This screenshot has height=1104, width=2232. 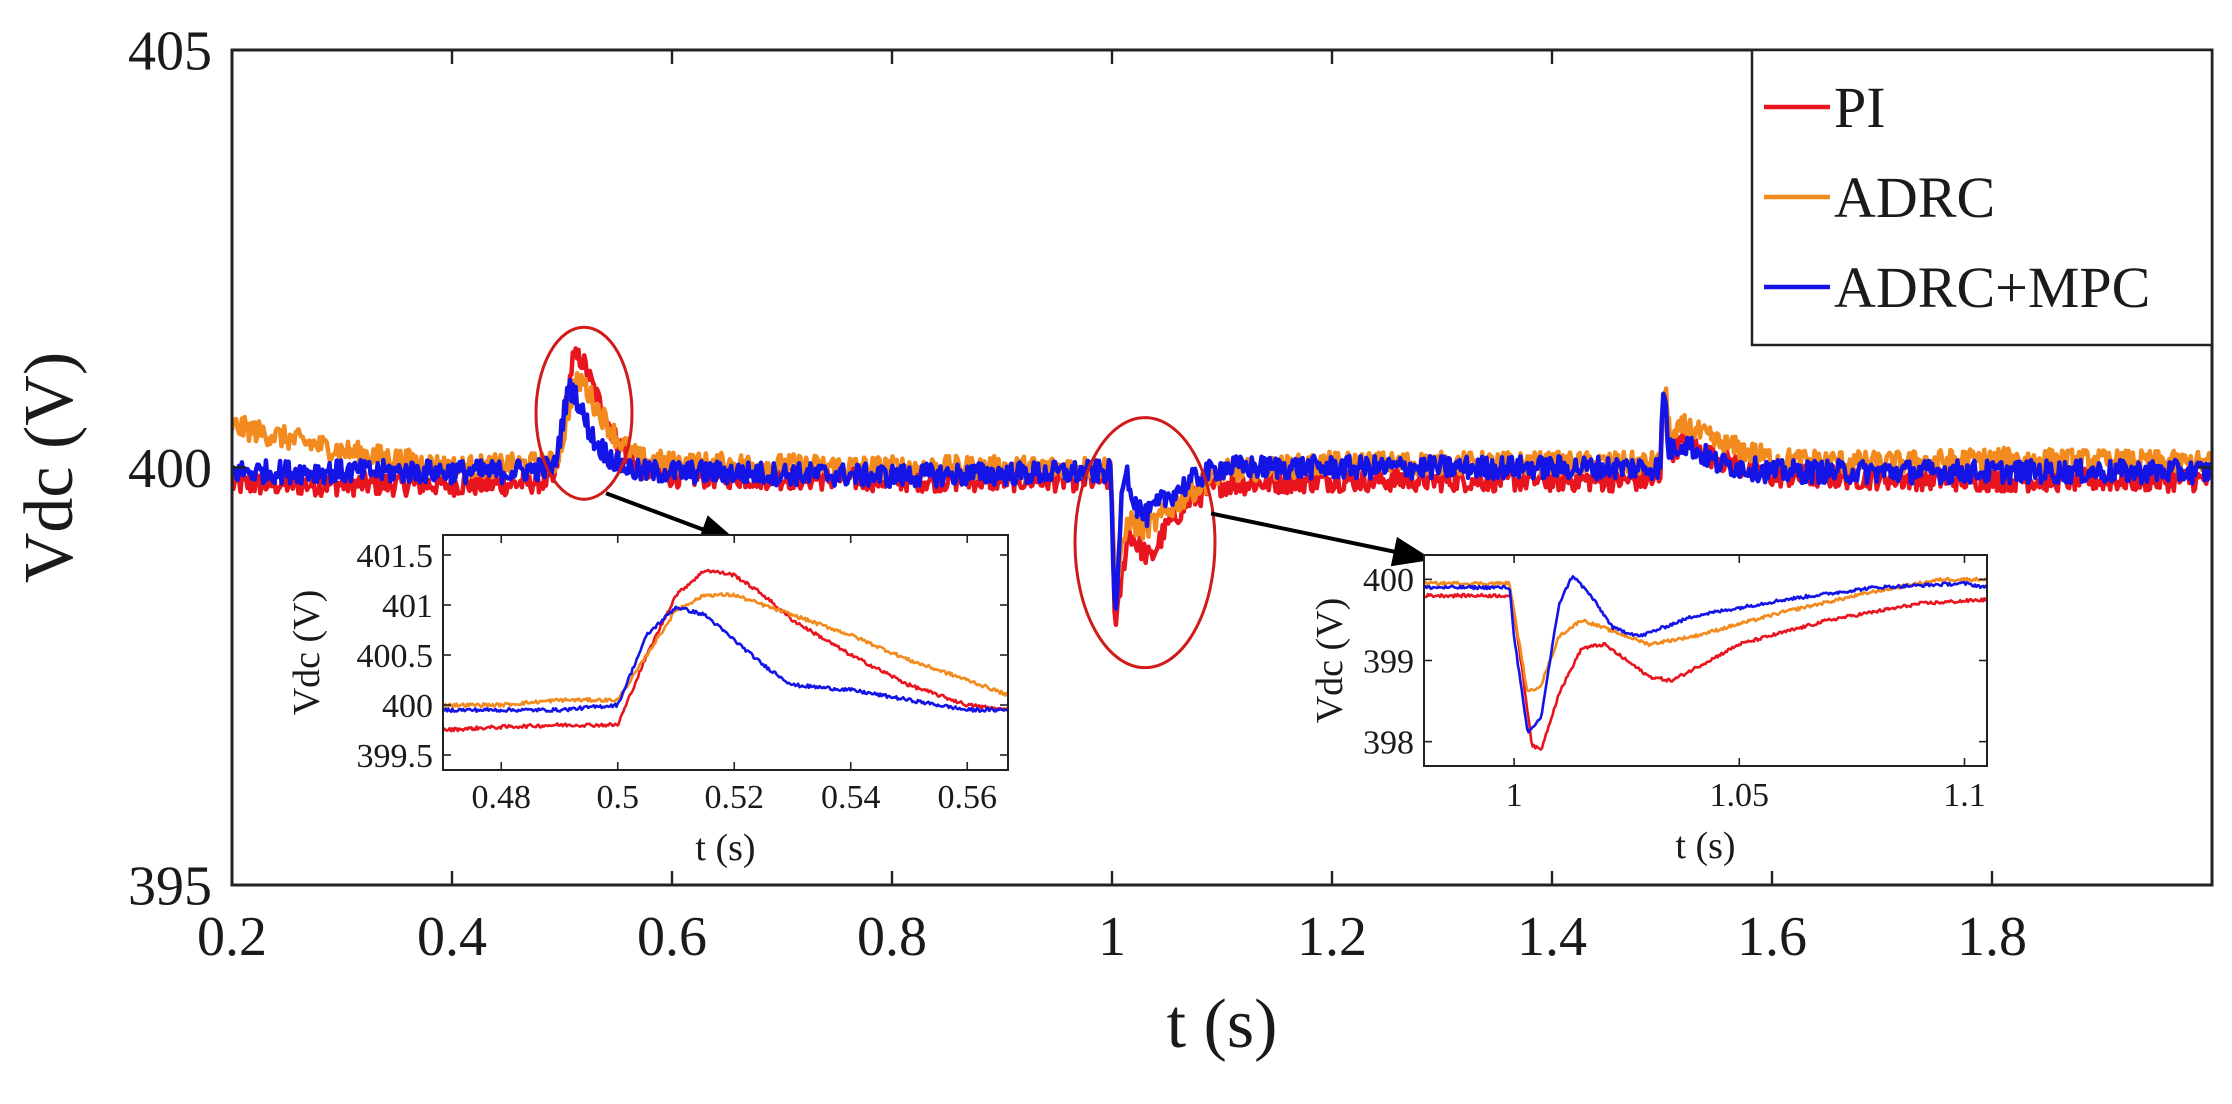 I want to click on inset-left-xtick-label: 0.56, so click(x=967, y=797).